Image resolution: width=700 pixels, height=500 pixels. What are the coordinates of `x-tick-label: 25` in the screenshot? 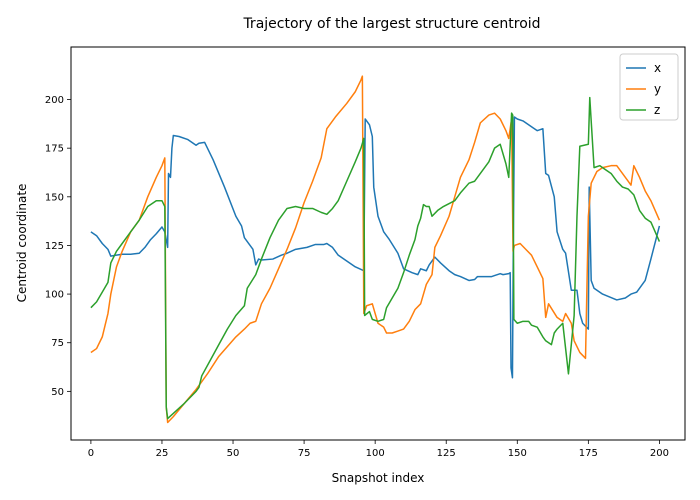 It's located at (162, 453).